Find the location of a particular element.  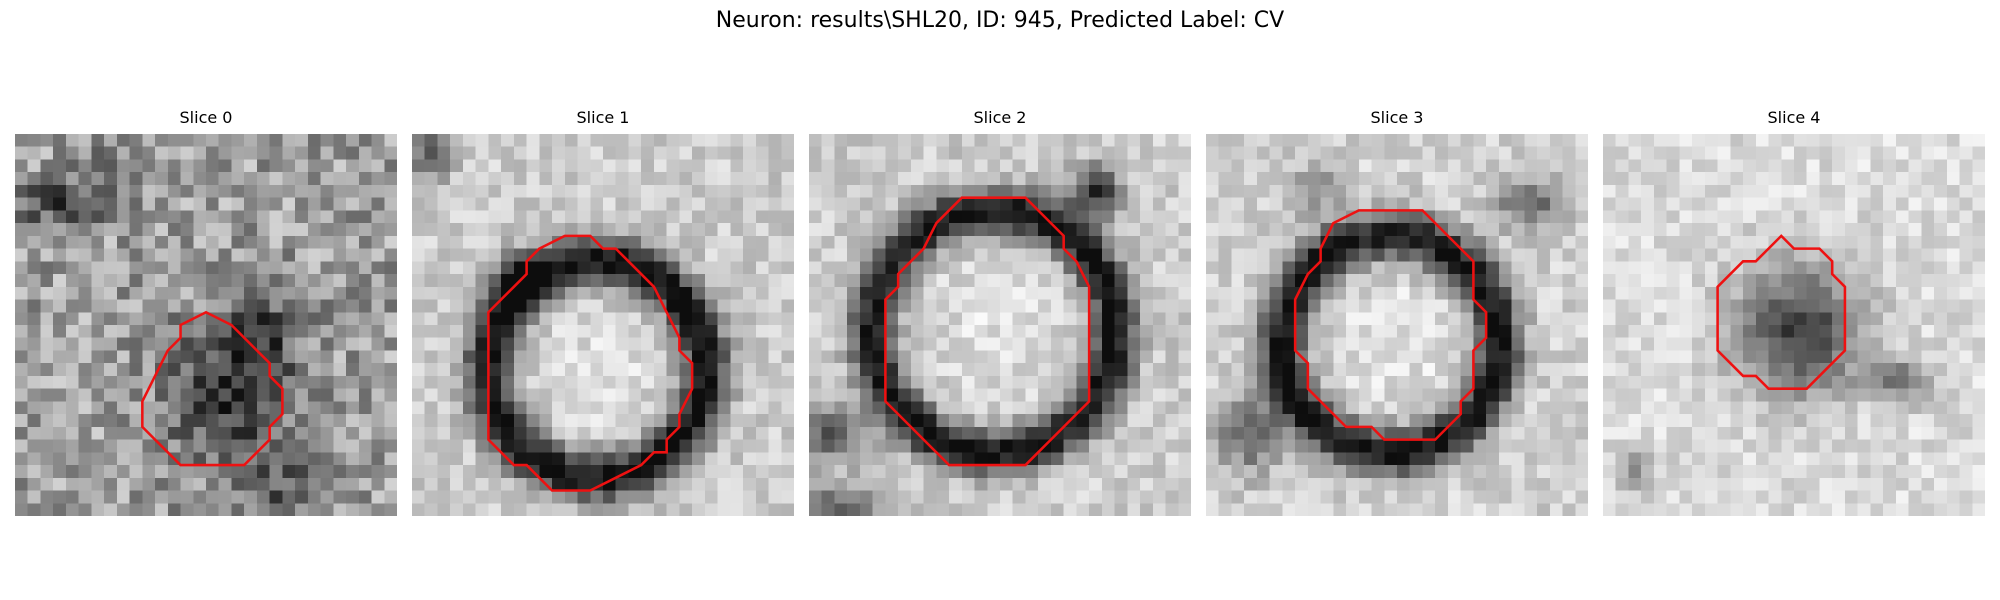

slice-2-panel is located at coordinates (1000, 325).